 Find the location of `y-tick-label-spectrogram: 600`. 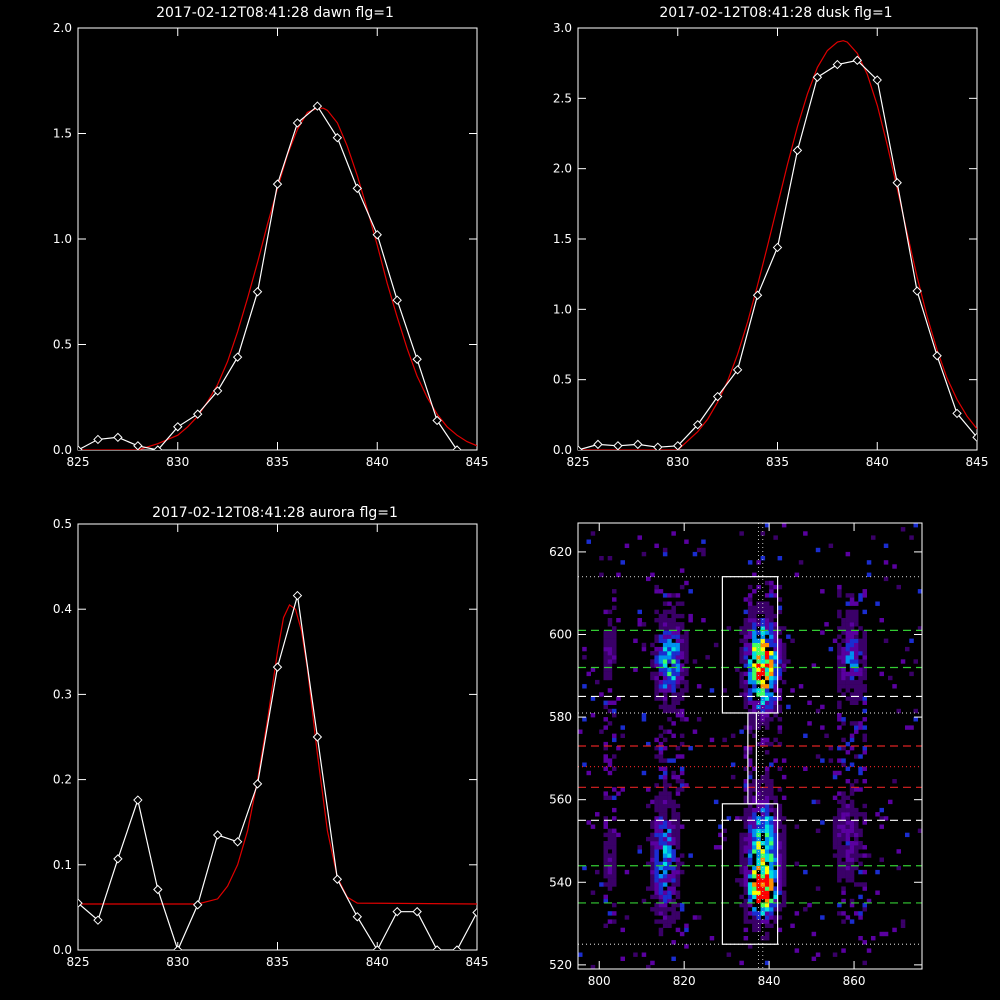

y-tick-label-spectrogram: 600 is located at coordinates (560, 635).